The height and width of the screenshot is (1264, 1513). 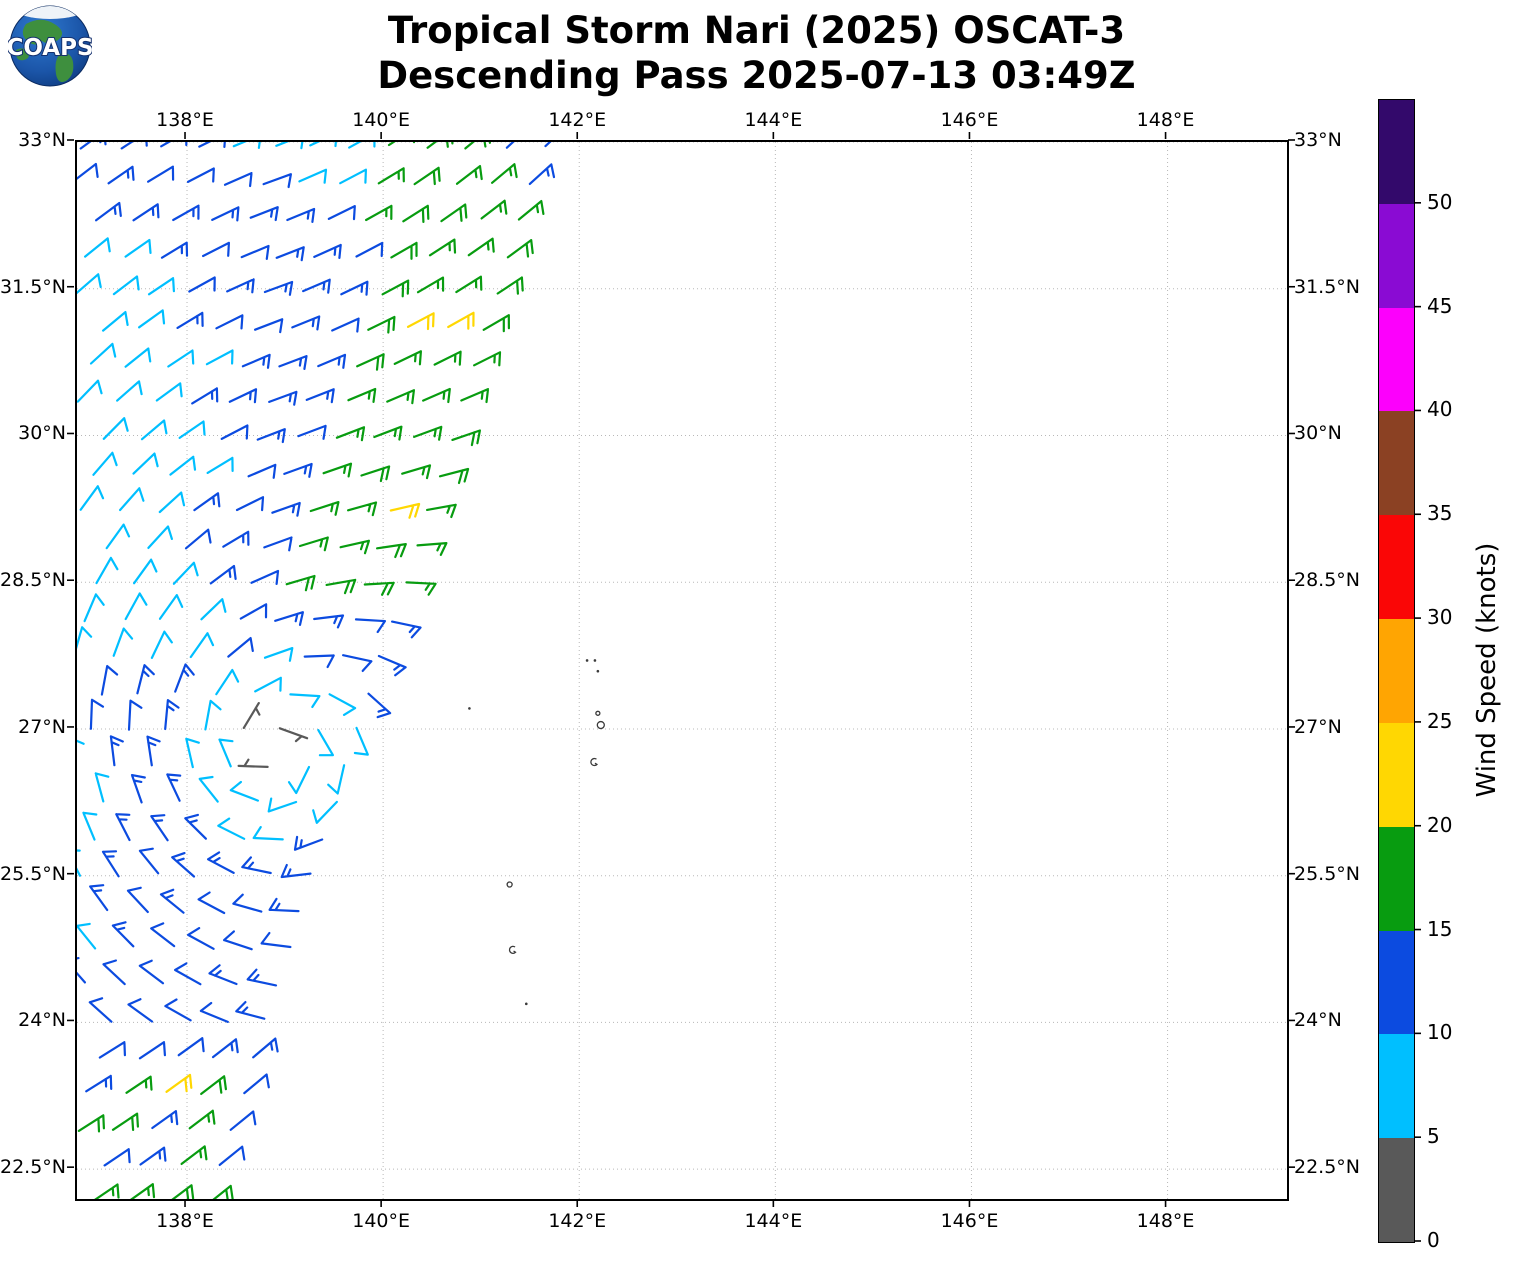 I want to click on x-tick-label-bottom: 138°E, so click(x=185, y=1221).